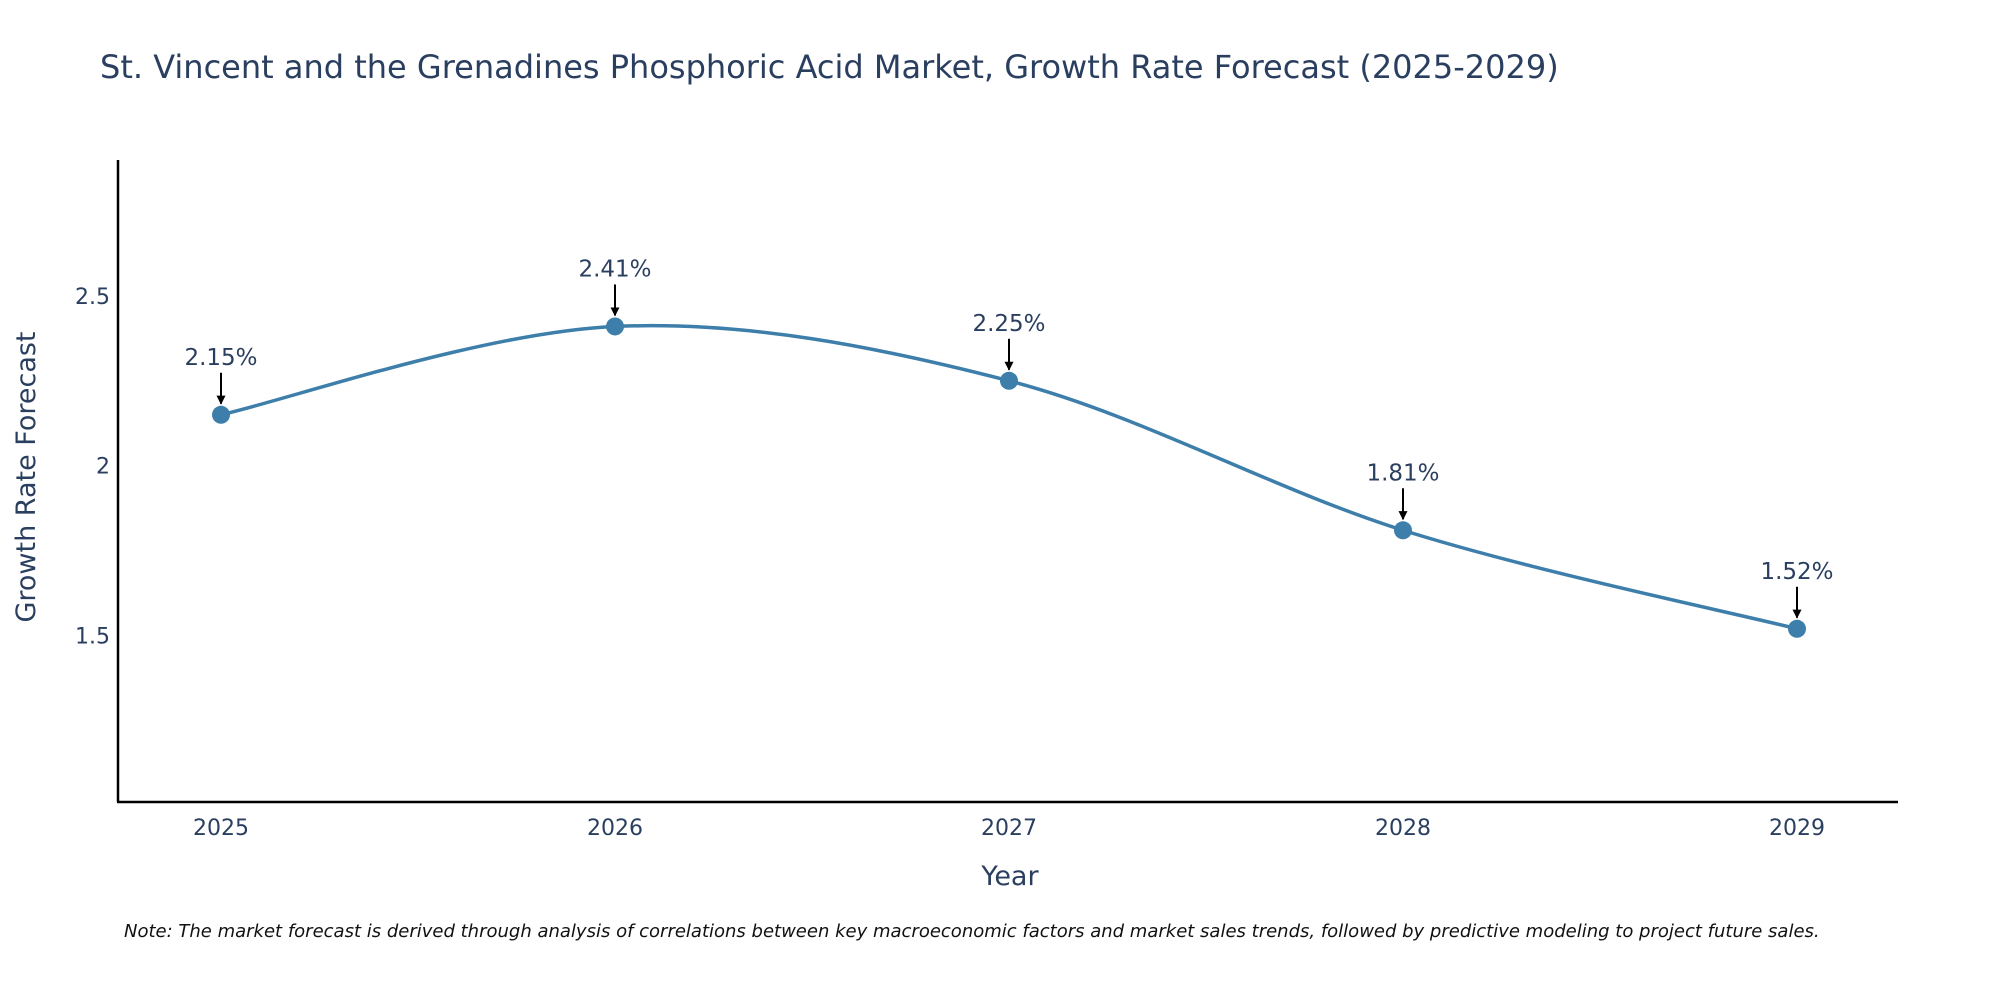 The height and width of the screenshot is (1000, 2000). I want to click on data-point-2026, so click(615, 326).